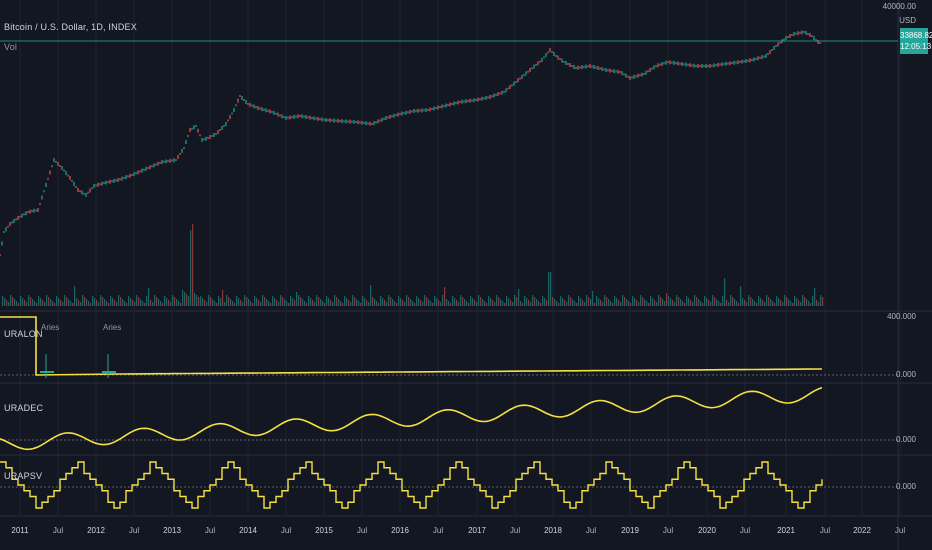 The height and width of the screenshot is (550, 932). What do you see at coordinates (11, 47) in the screenshot?
I see `volume-label: Vol` at bounding box center [11, 47].